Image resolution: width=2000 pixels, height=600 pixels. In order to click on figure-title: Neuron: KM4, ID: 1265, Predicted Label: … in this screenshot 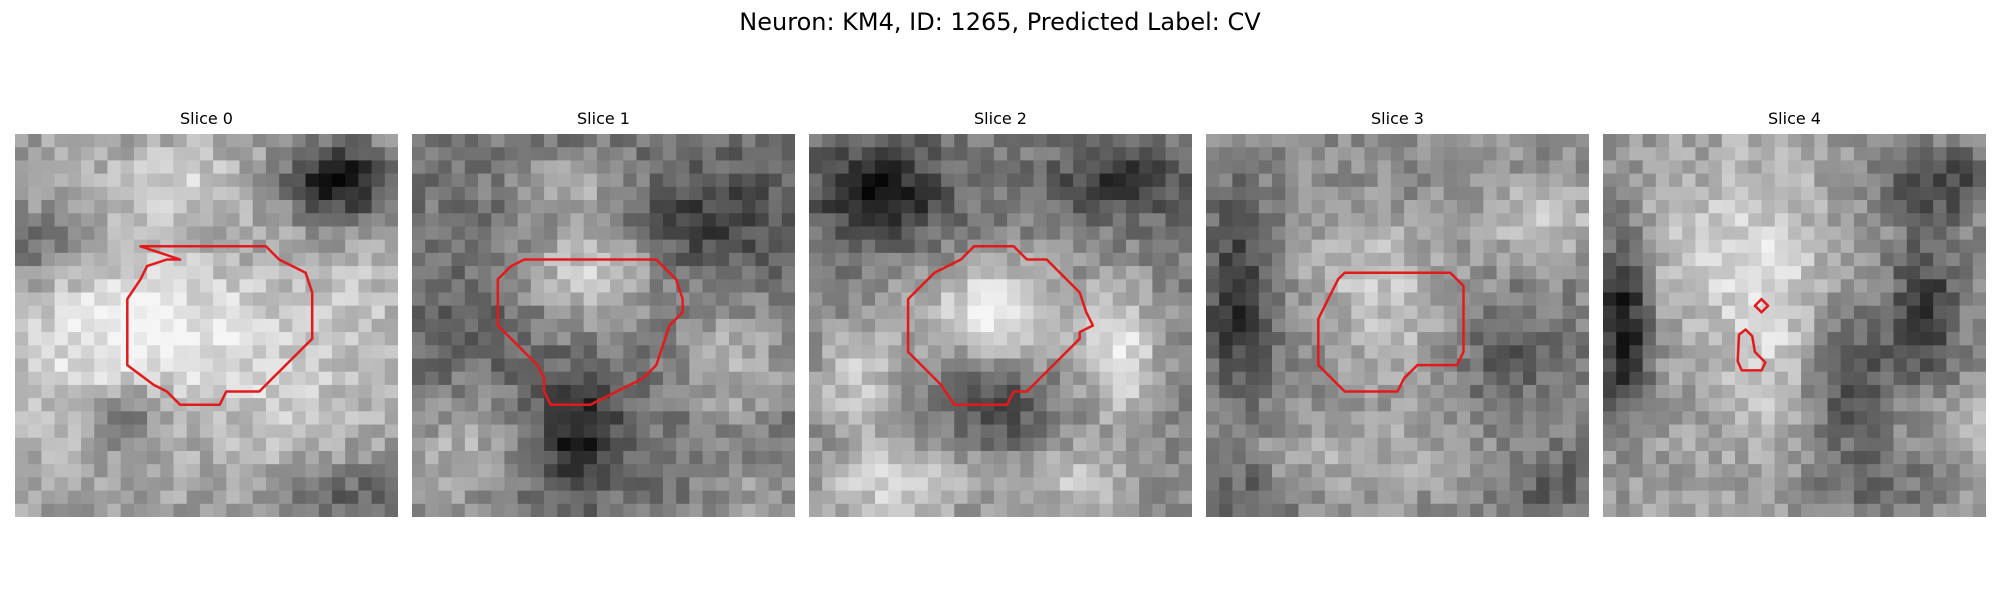, I will do `click(1000, 22)`.